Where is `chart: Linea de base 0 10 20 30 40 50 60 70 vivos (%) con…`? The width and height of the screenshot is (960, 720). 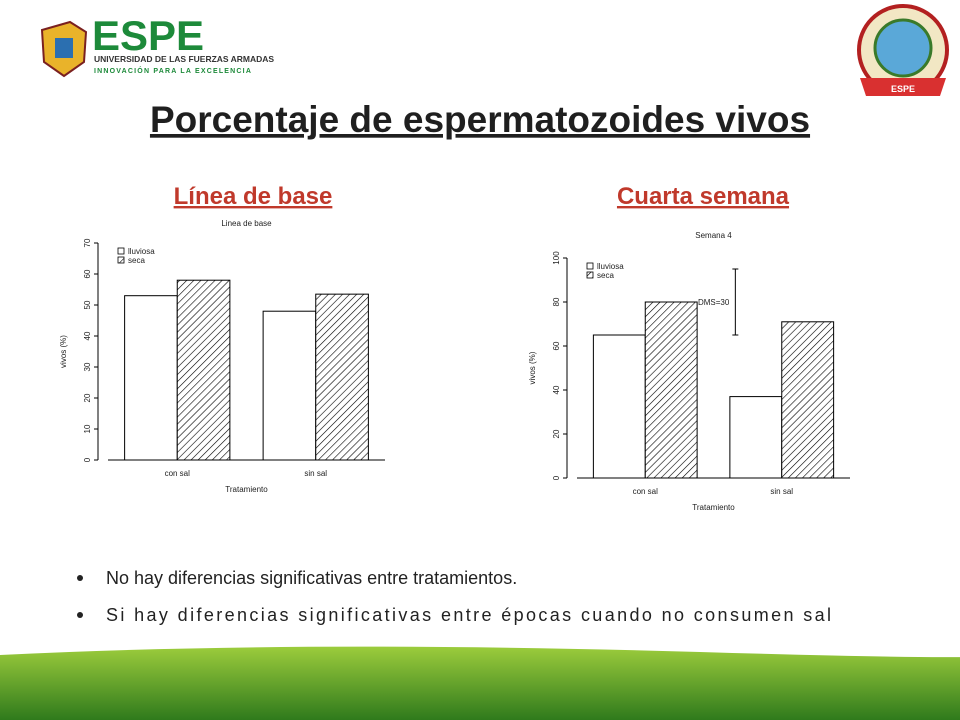 chart: Linea de base 0 10 20 30 40 50 60 70 vivos (%) con… is located at coordinates (222, 356).